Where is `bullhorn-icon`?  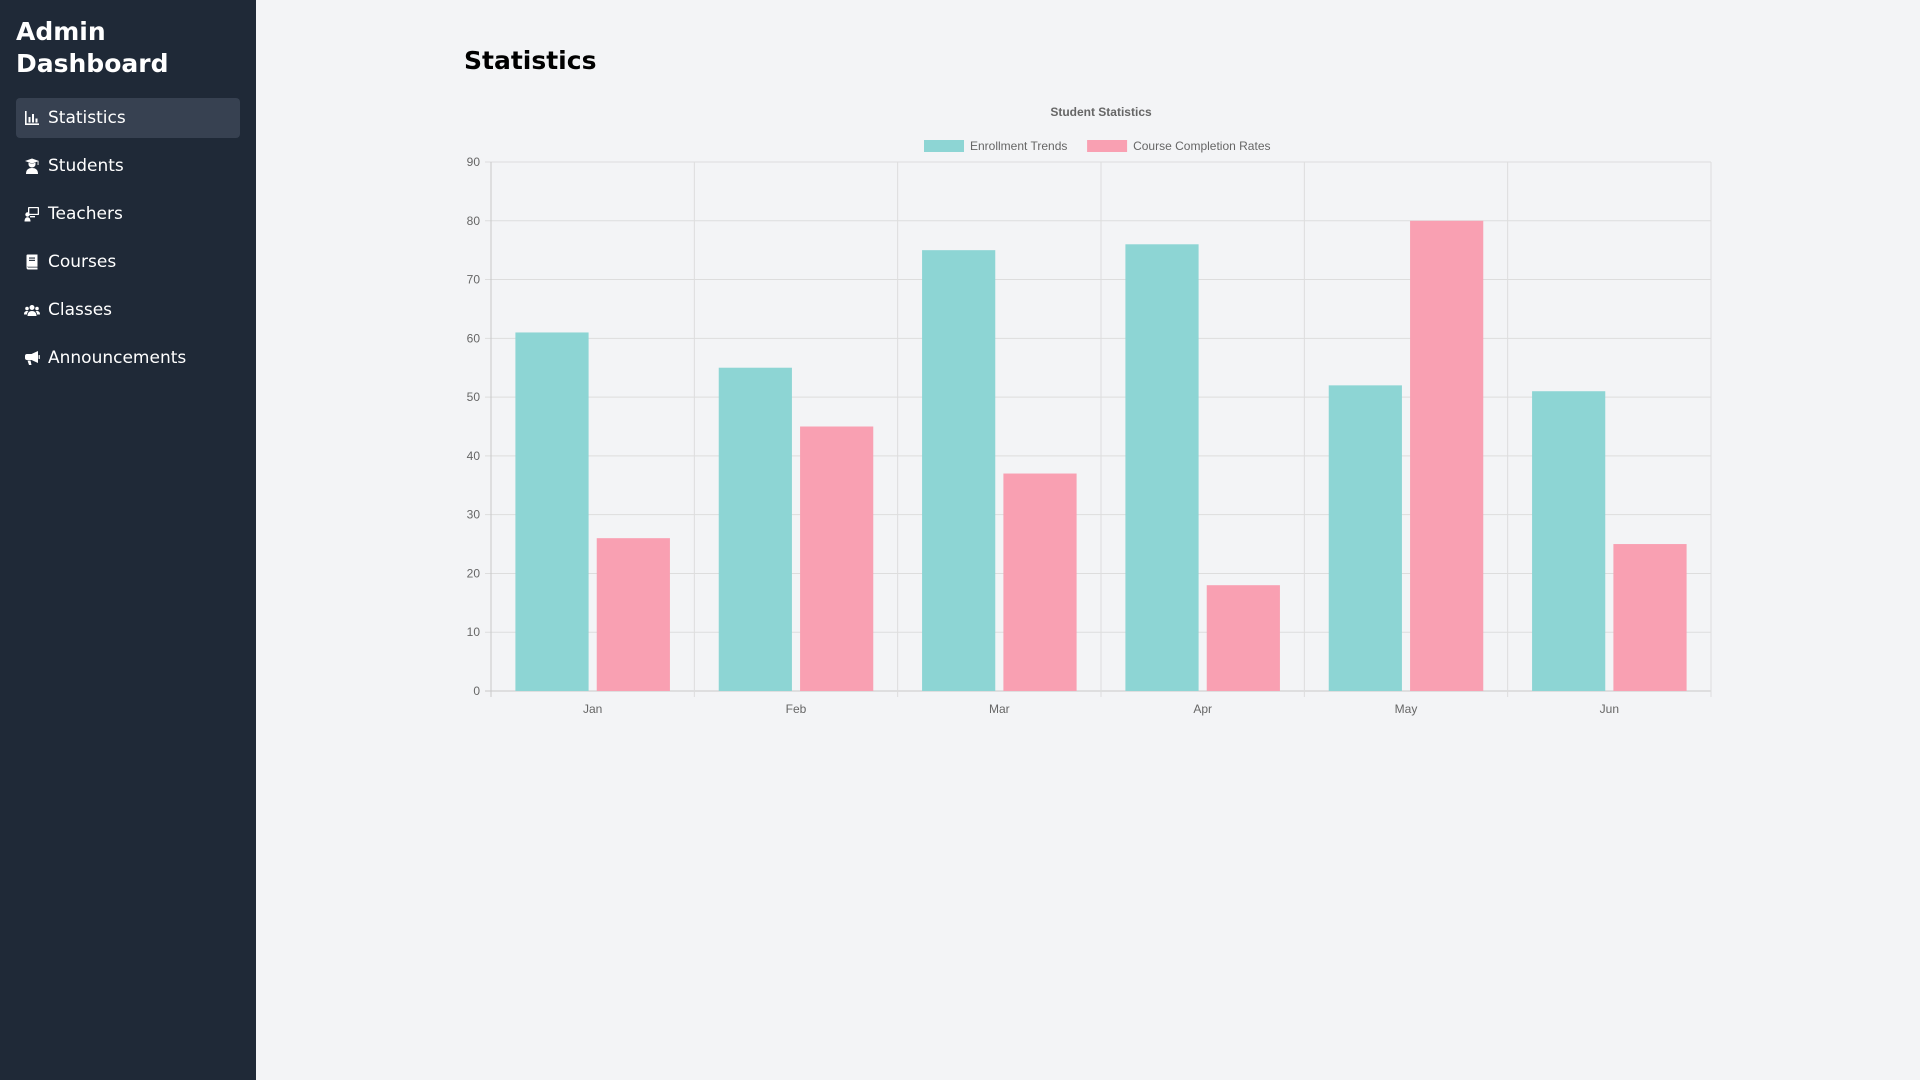
bullhorn-icon is located at coordinates (32, 358).